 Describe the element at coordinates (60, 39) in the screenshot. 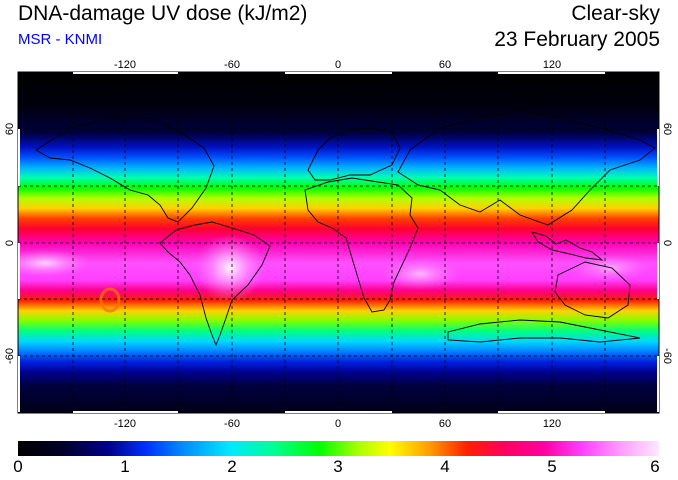

I see `source-label: MSR - KNMI` at that location.